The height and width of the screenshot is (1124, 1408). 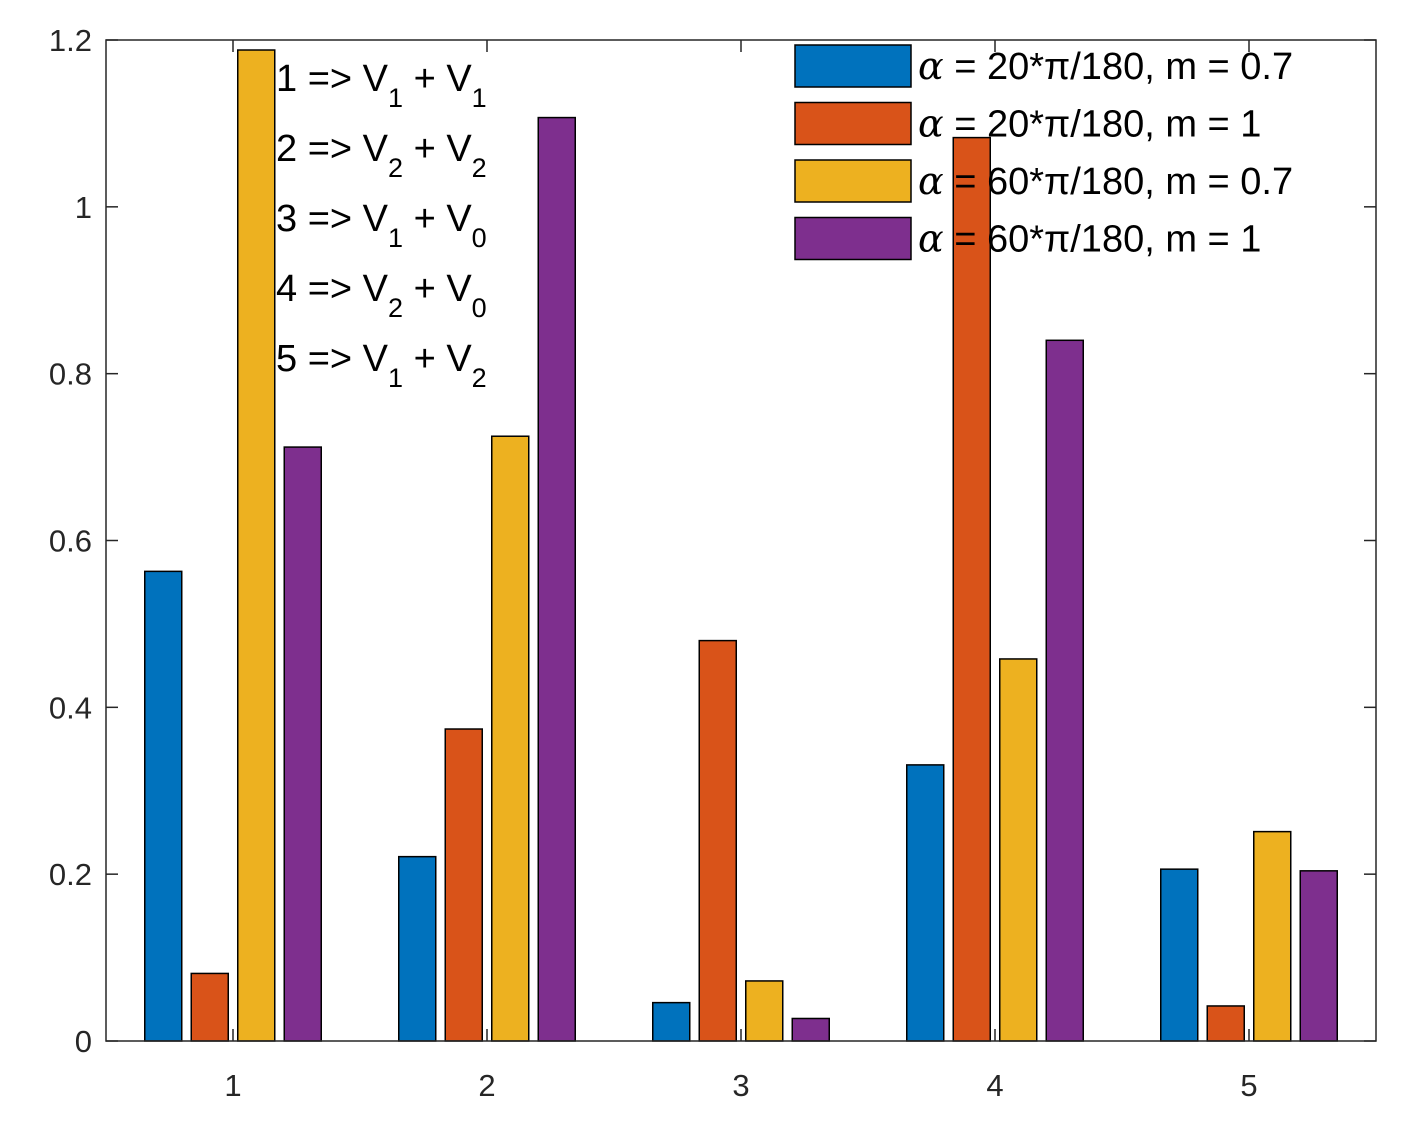 I want to click on y-tick-label: 0.6, so click(x=70, y=541).